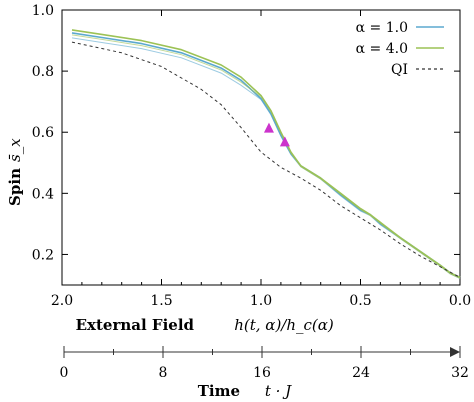 This screenshot has height=402, width=474. I want to click on y-axis-label: Spin s̄_x, so click(15, 172).